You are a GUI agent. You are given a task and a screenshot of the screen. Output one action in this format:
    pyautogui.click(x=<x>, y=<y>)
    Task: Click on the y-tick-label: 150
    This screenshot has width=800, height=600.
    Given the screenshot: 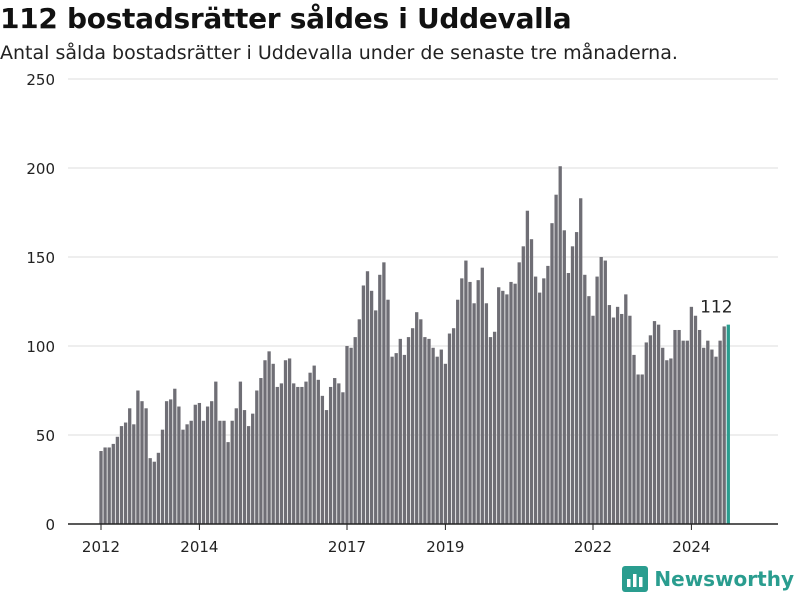 What is the action you would take?
    pyautogui.click(x=40, y=258)
    